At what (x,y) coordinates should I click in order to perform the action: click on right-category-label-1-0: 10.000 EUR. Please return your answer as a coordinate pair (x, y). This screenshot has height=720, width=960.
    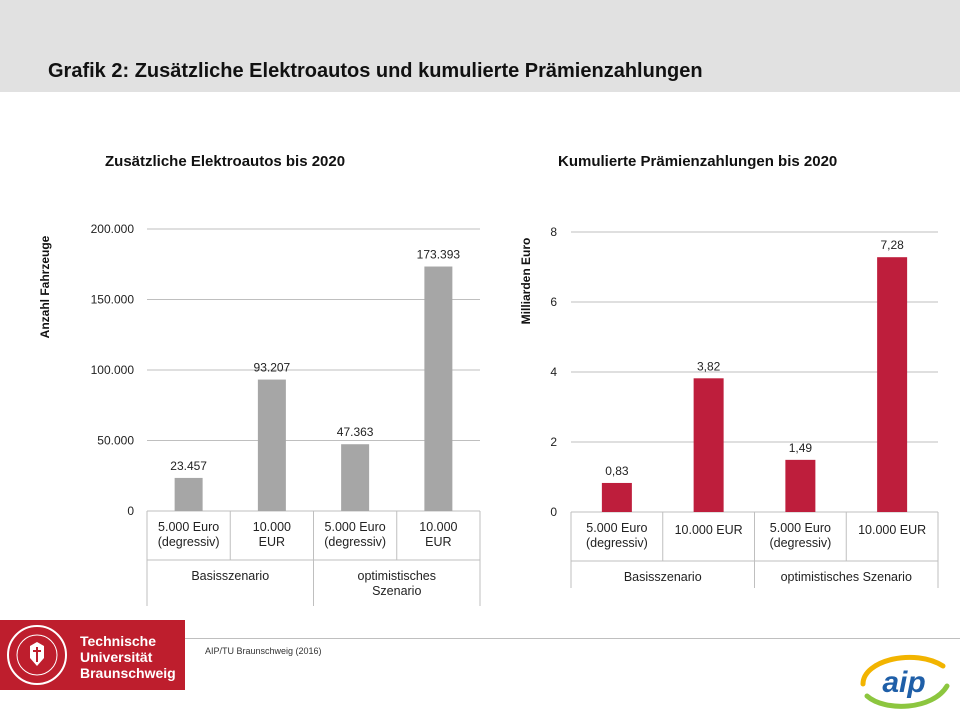
    Looking at the image, I should click on (709, 530).